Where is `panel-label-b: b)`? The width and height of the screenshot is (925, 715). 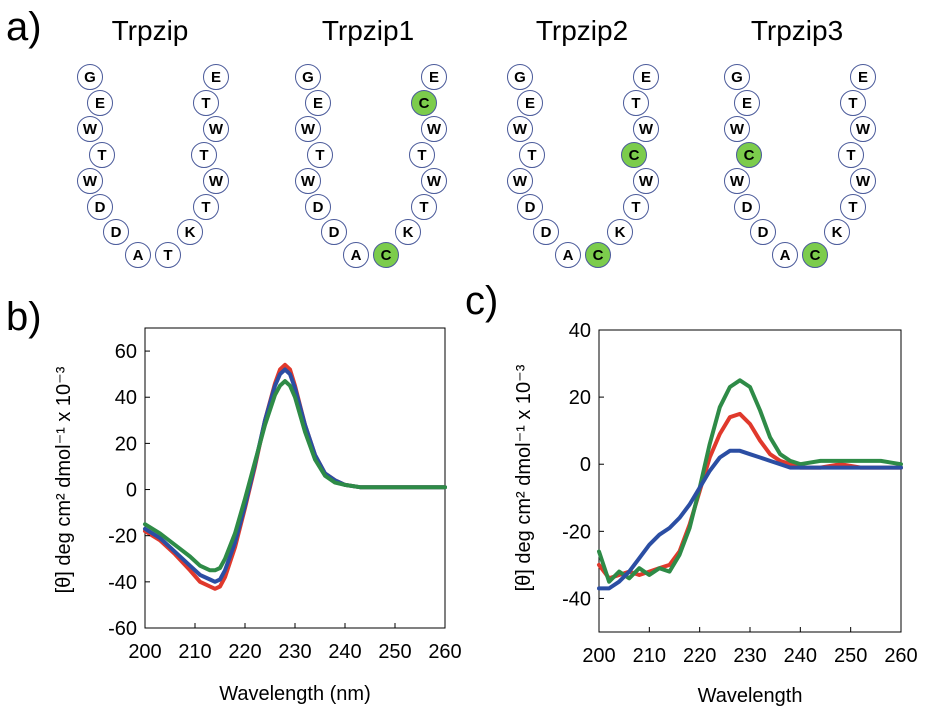 panel-label-b: b) is located at coordinates (24, 317).